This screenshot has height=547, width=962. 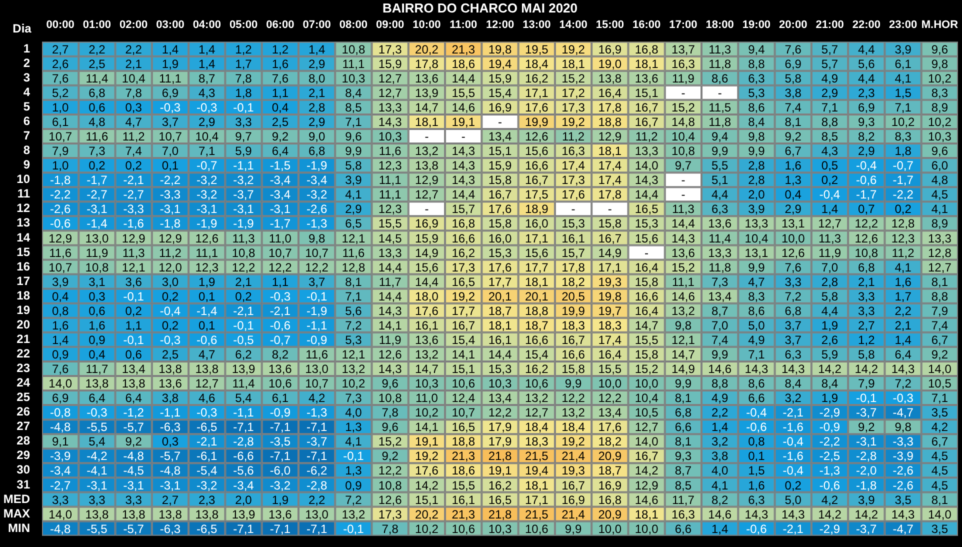 I want to click on data-label: 13,1, so click(x=793, y=223).